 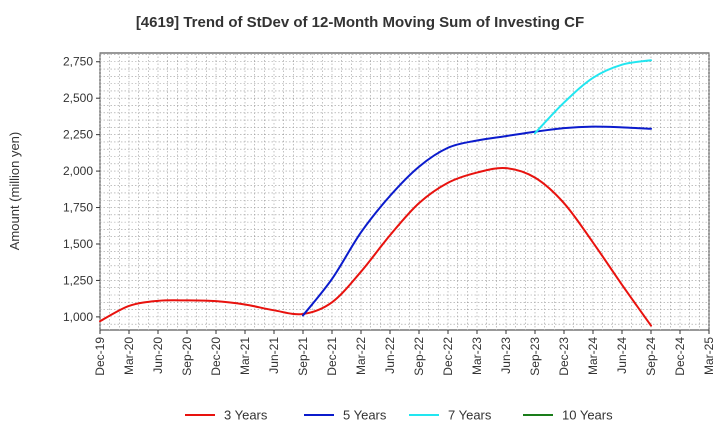 I want to click on legend-label-2: 5 Years, so click(x=365, y=415).